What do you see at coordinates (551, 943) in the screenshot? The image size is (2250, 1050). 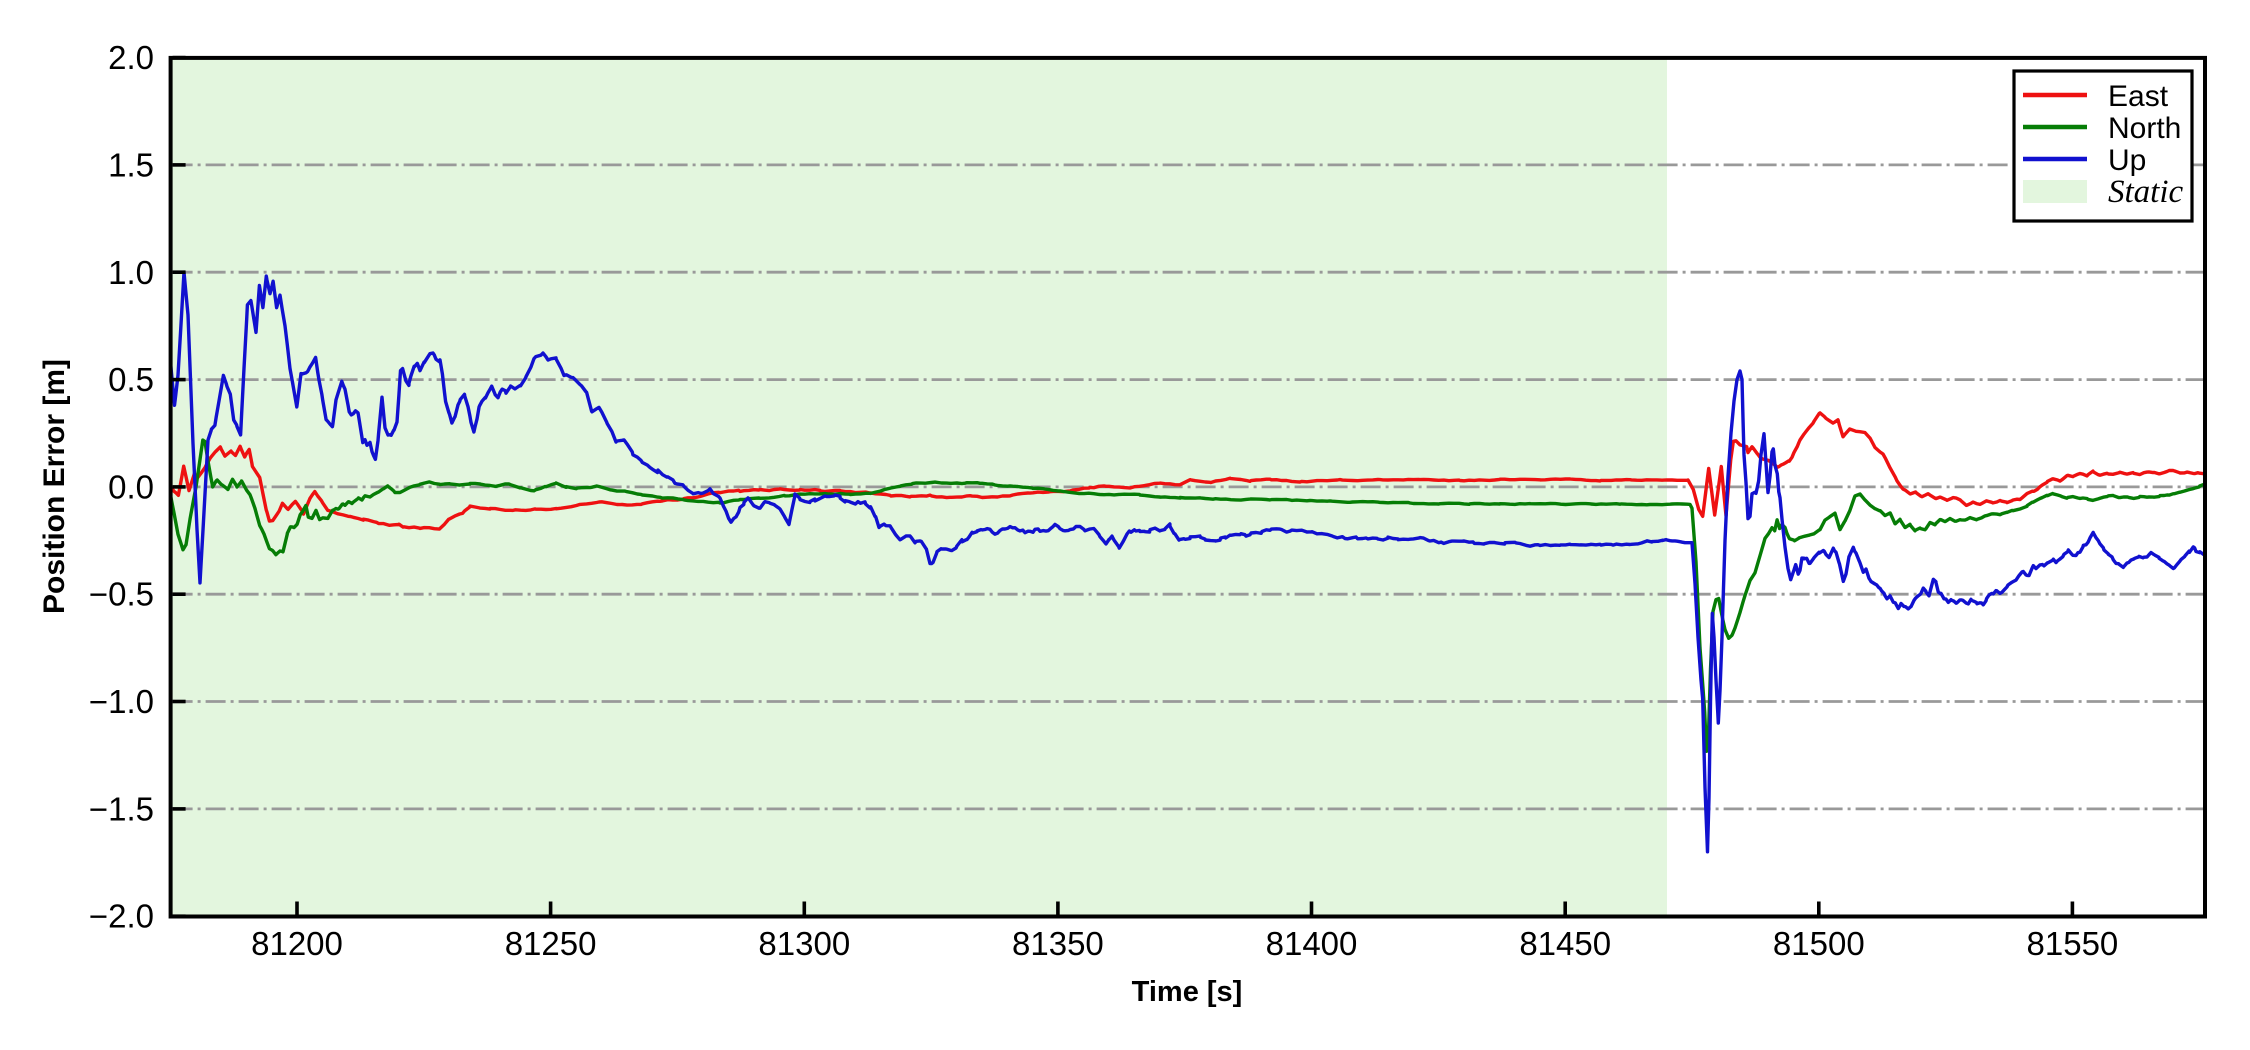 I see `svg-text: 81250` at bounding box center [551, 943].